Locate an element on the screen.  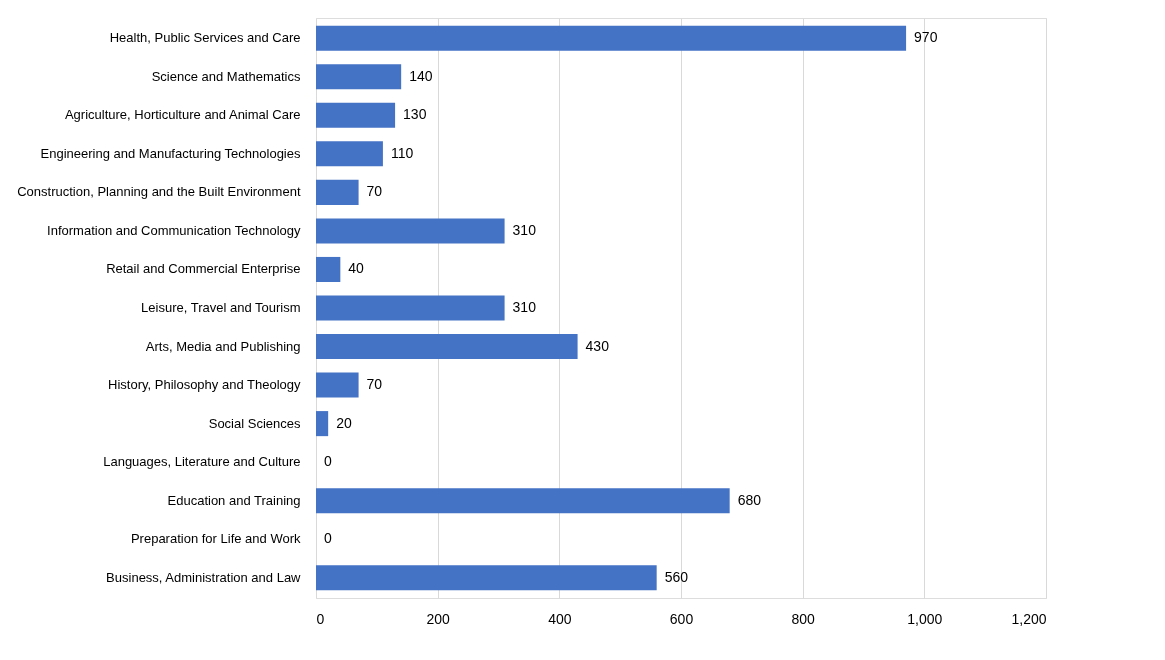
y-tick-label: Arts, Media and Publishing is located at coordinates (223, 346).